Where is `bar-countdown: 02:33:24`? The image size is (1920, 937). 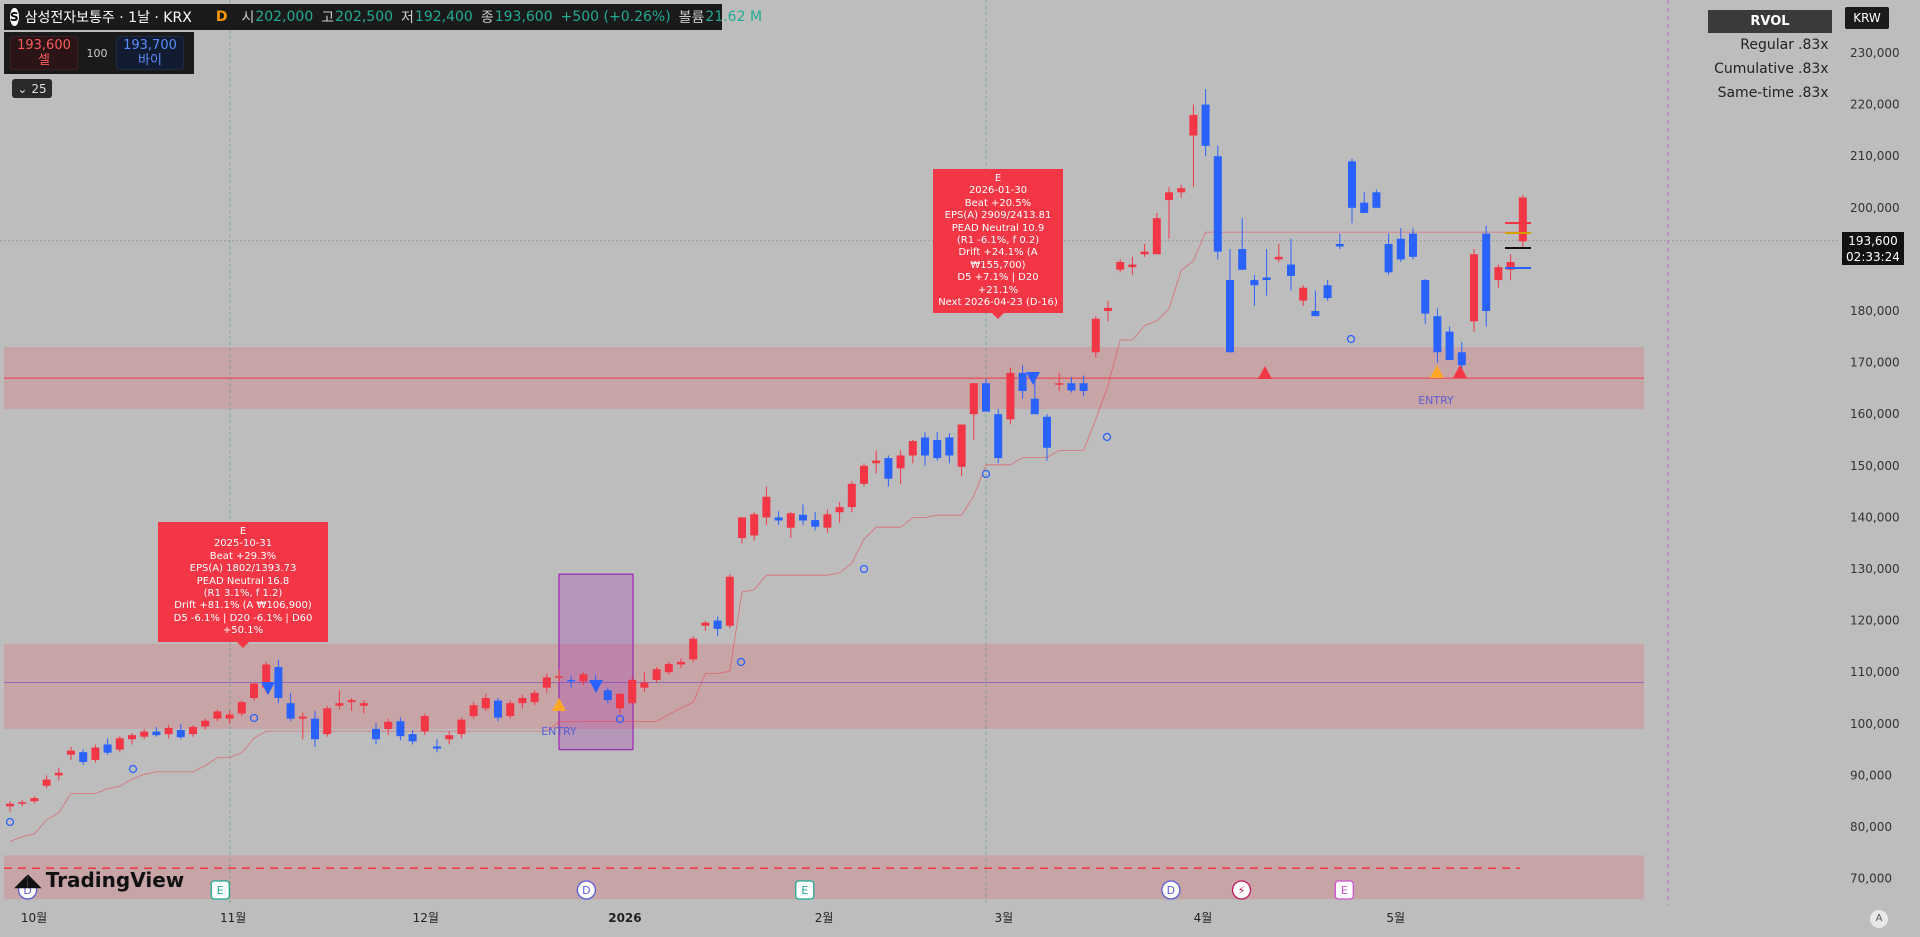 bar-countdown: 02:33:24 is located at coordinates (1873, 257).